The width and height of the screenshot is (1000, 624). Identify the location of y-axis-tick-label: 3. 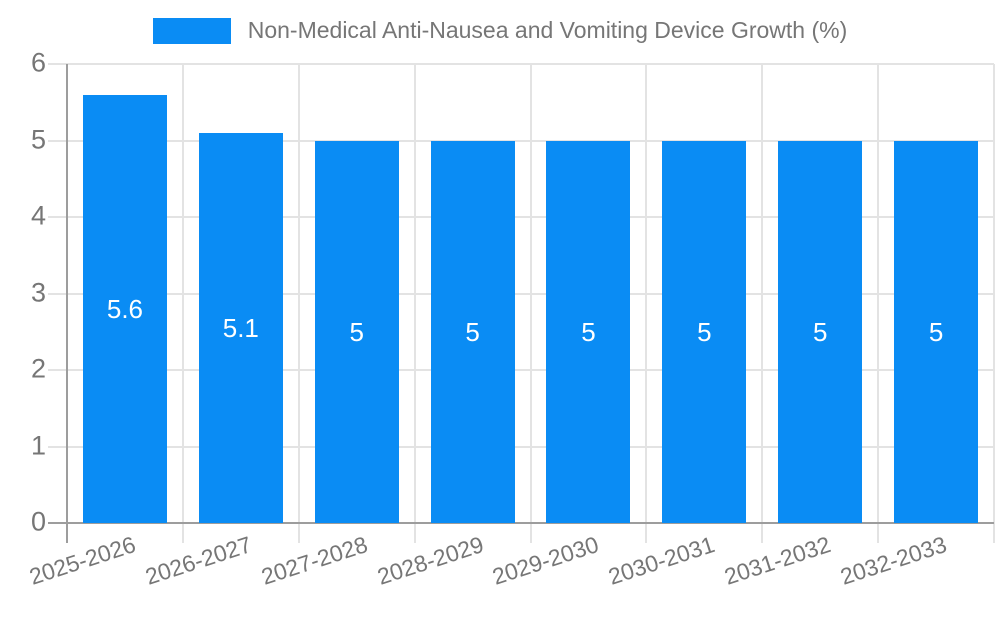
(38, 291).